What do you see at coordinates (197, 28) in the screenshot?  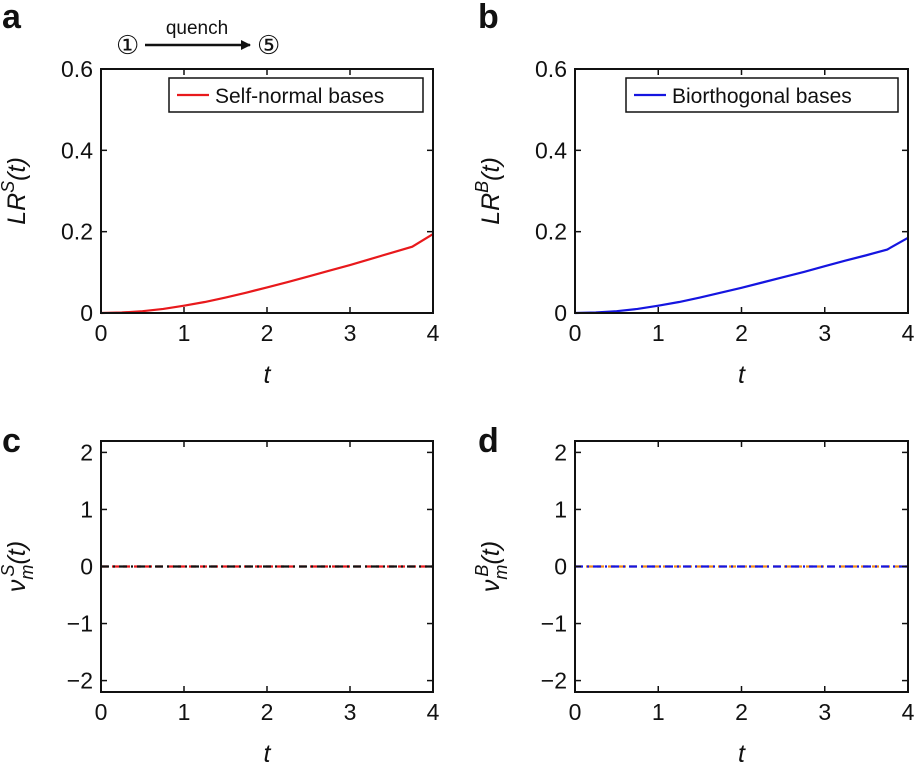 I see `quench-label: quench` at bounding box center [197, 28].